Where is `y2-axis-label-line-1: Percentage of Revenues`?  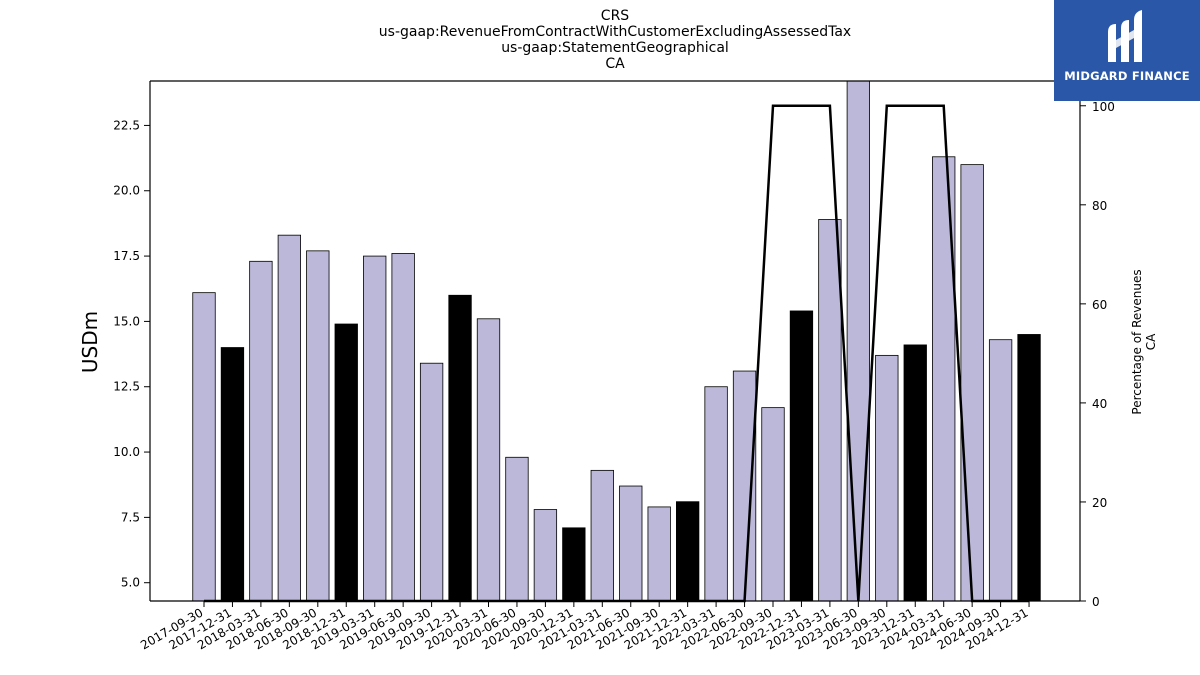
y2-axis-label-line-1: Percentage of Revenues is located at coordinates (1137, 341).